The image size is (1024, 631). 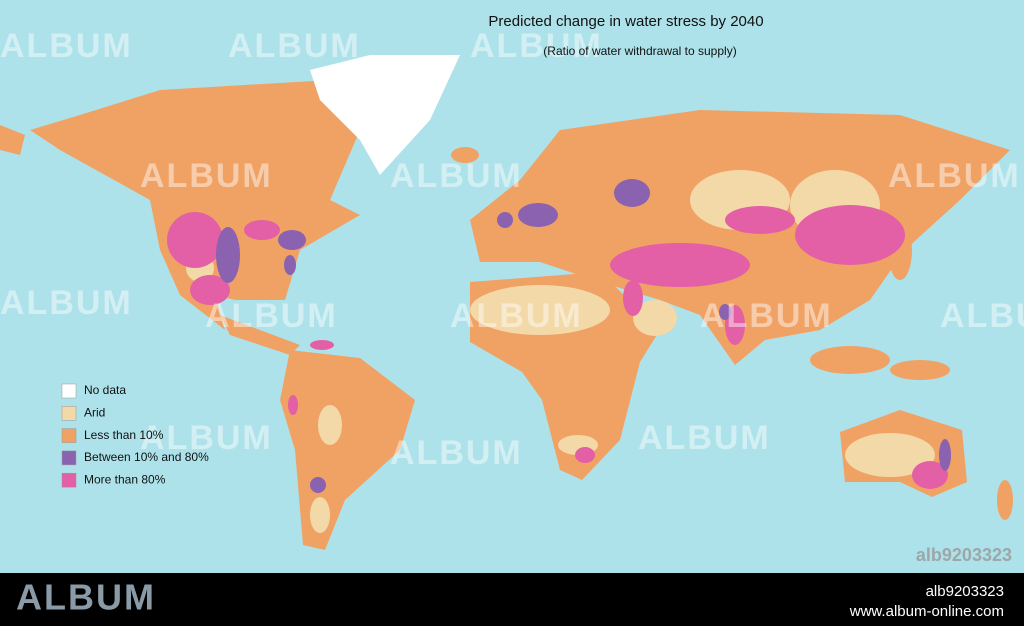 I want to click on greenland-no-data, so click(x=385, y=115).